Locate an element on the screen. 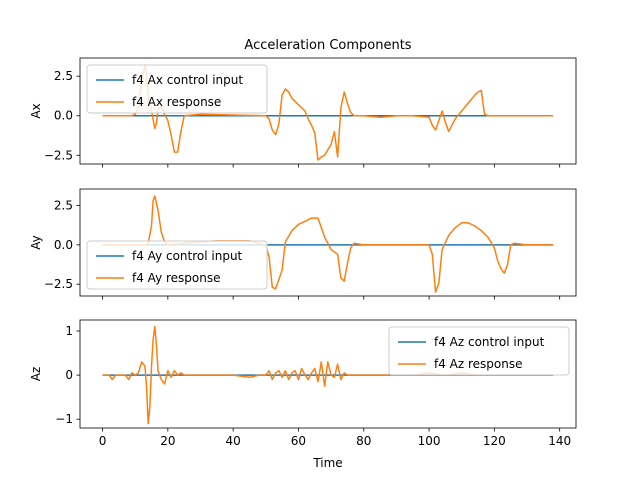 The image size is (640, 480). y-axis-title: Az is located at coordinates (36, 374).